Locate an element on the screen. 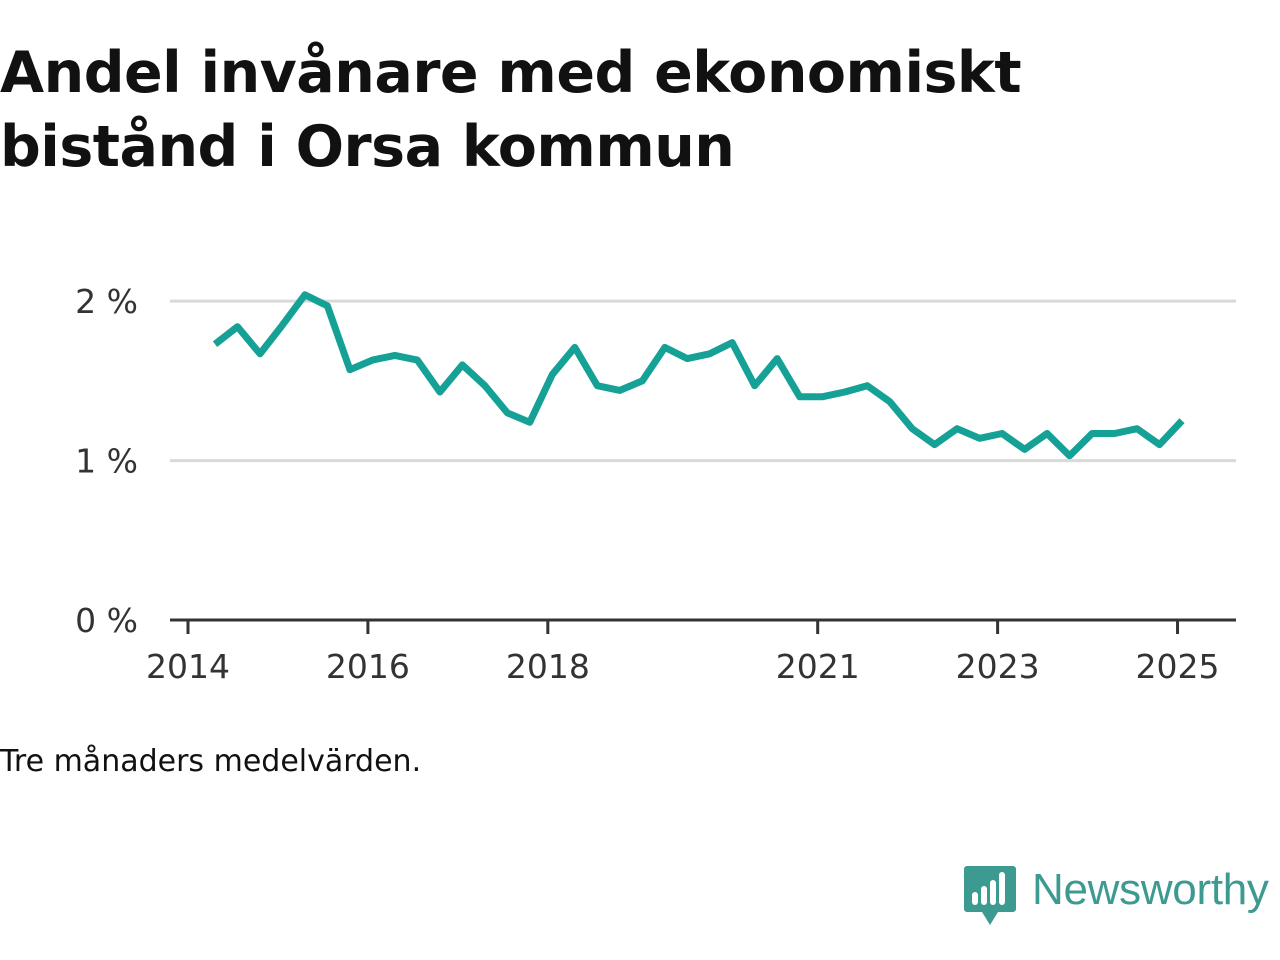 The height and width of the screenshot is (960, 1280). chart-title-line-2: bistånd i Orsa kommun is located at coordinates (367, 147).